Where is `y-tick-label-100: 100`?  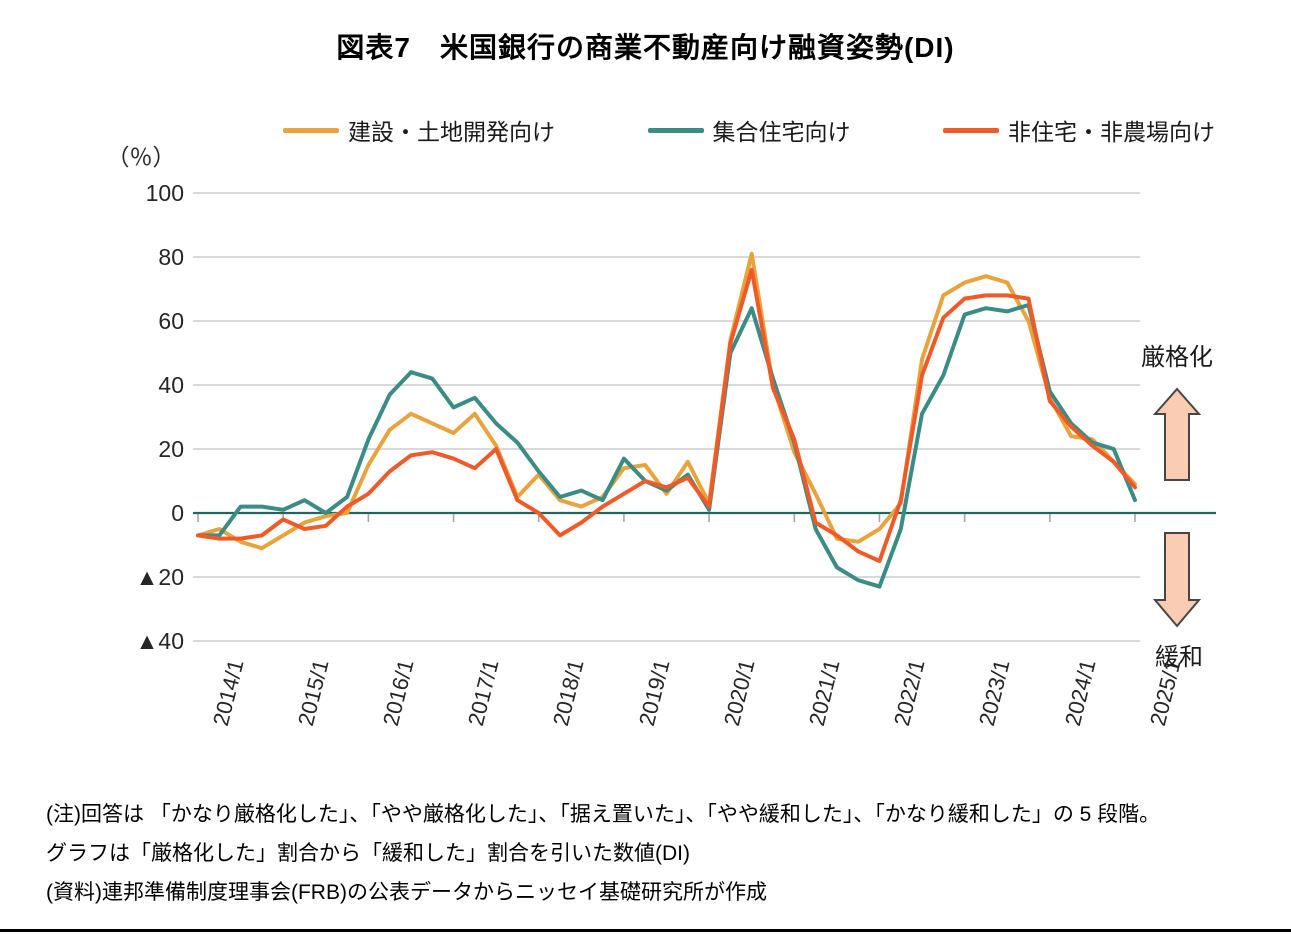 y-tick-label-100: 100 is located at coordinates (164, 193).